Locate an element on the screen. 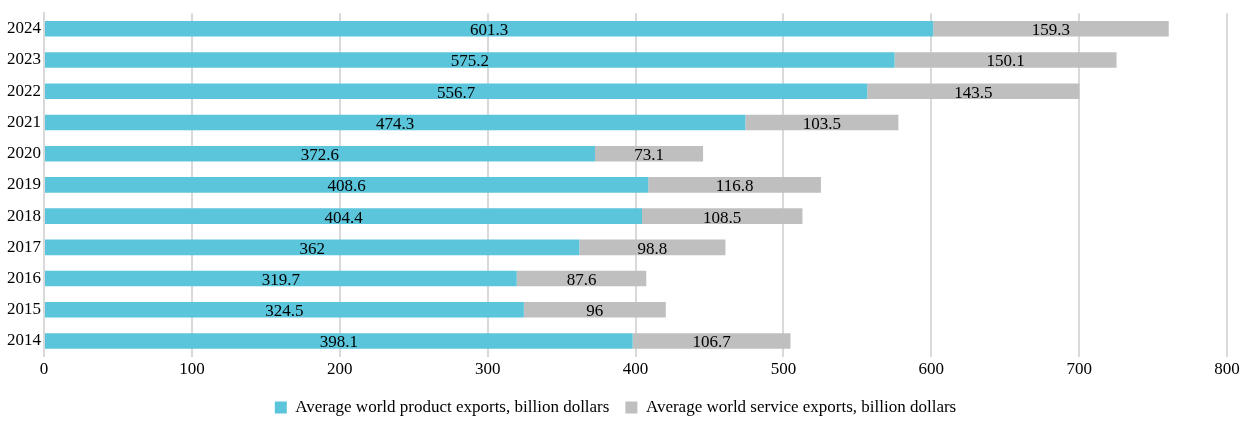  x-tick-label: 700 is located at coordinates (1079, 369).